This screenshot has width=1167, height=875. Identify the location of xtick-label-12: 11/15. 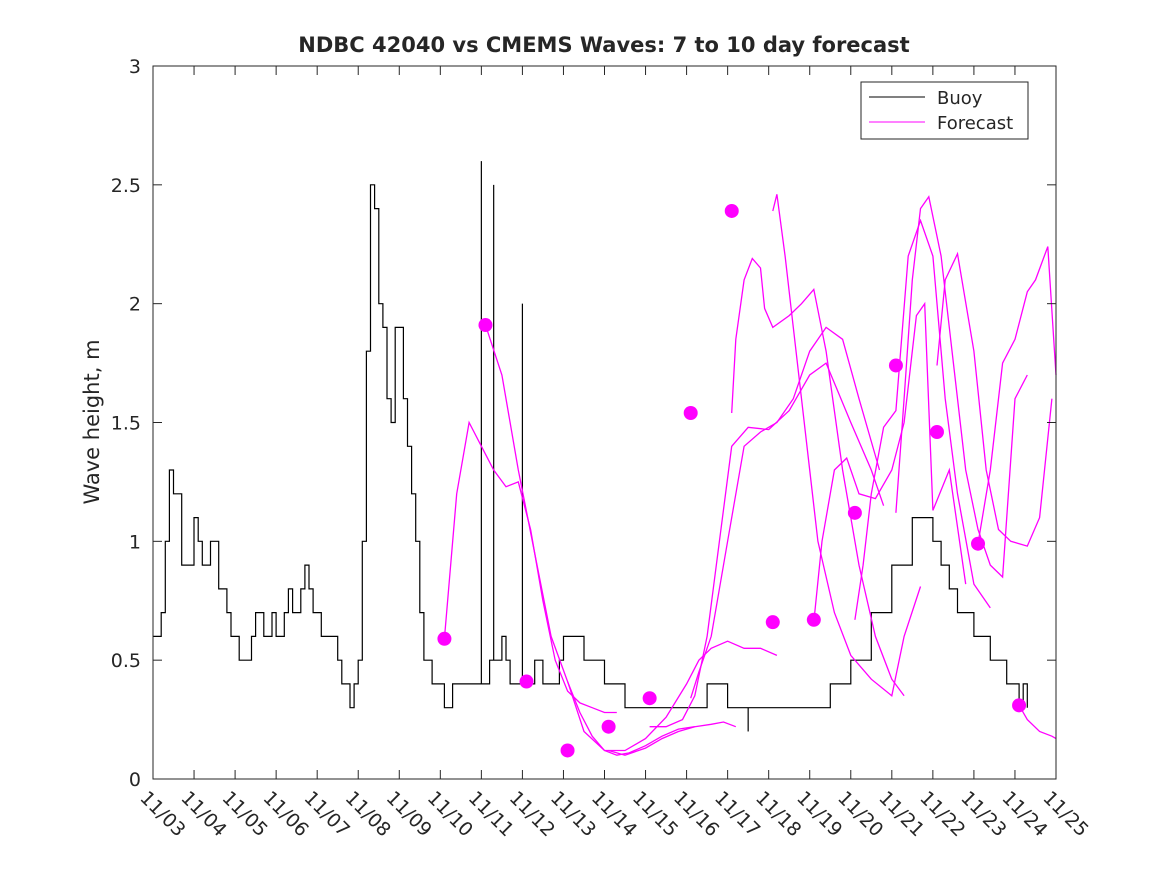
(655, 814).